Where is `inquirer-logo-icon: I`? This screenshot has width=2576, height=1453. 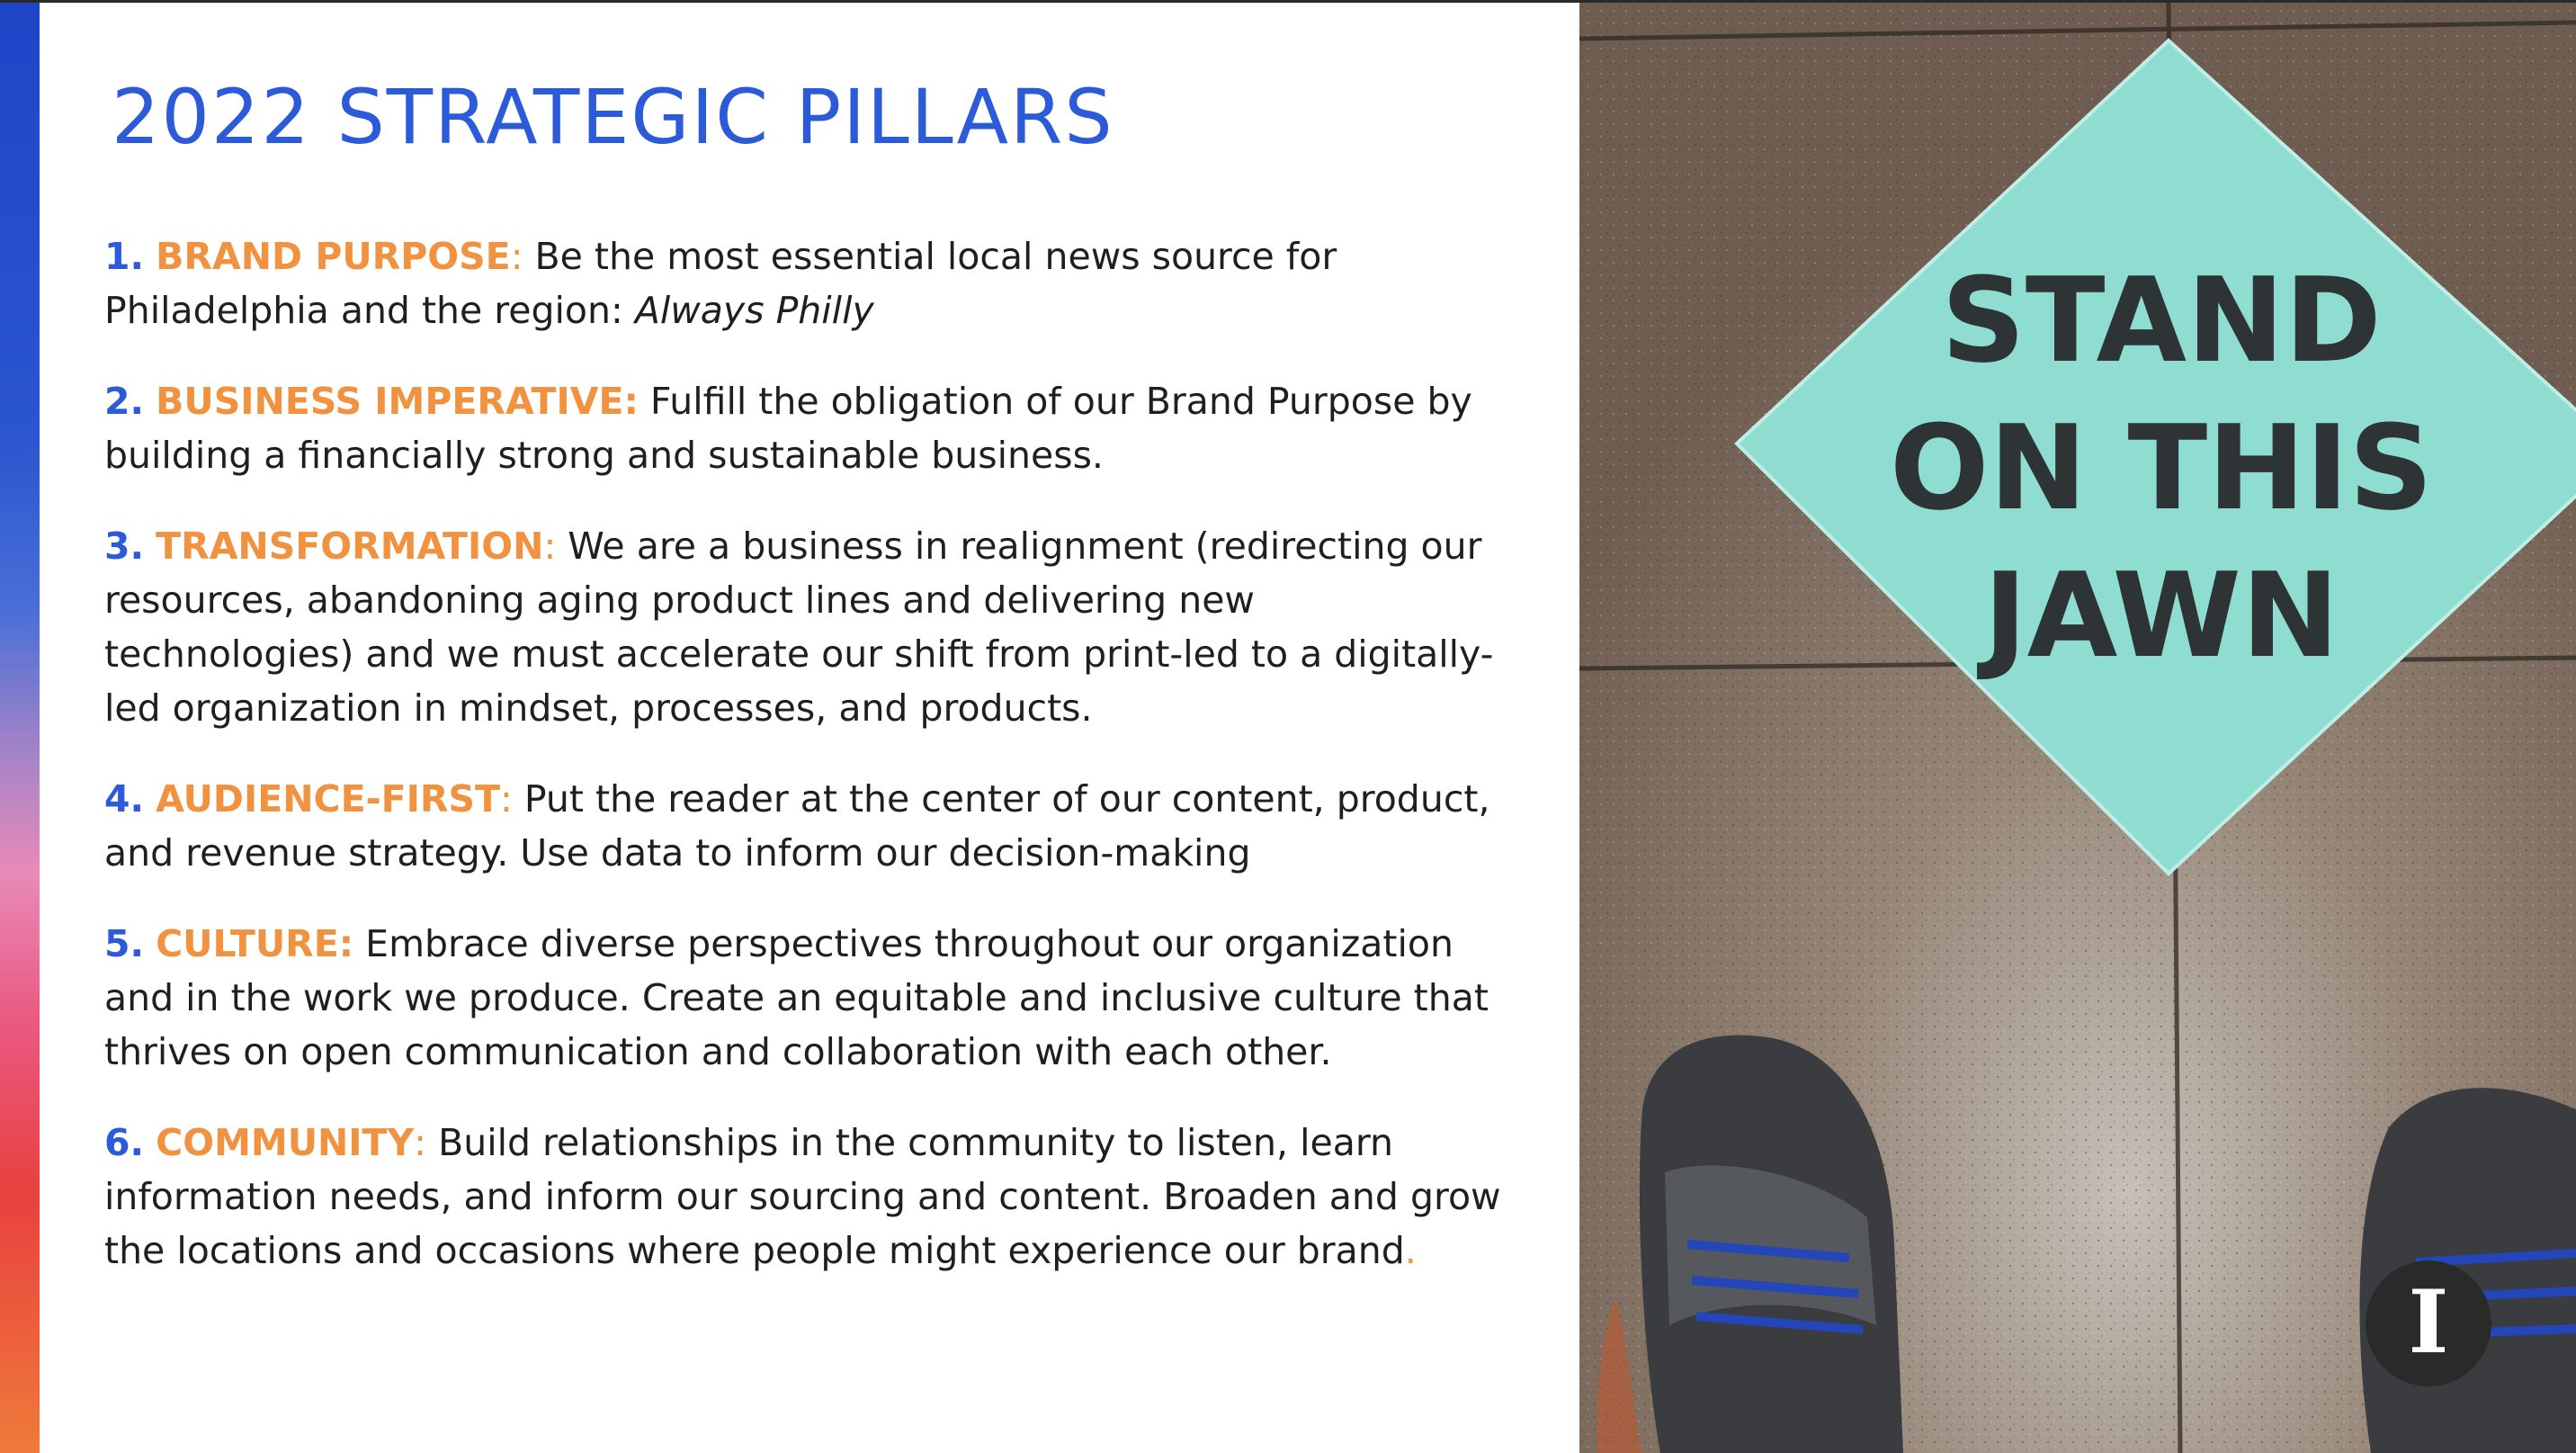 inquirer-logo-icon: I is located at coordinates (2428, 1323).